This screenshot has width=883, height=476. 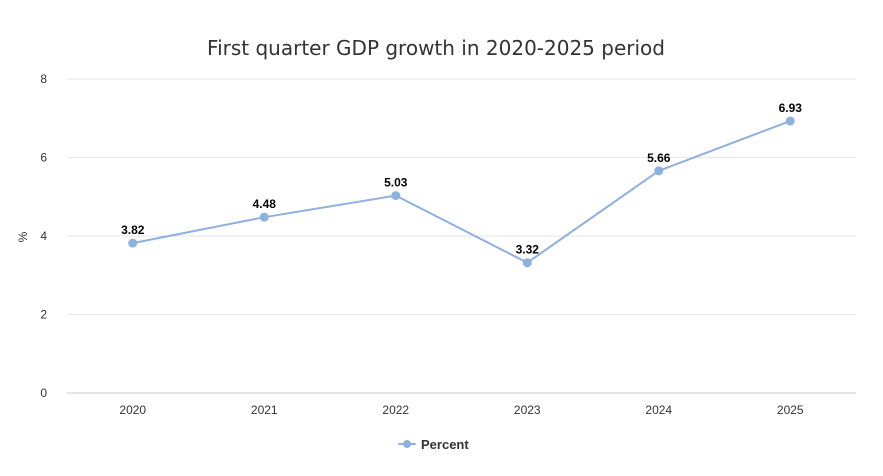 What do you see at coordinates (265, 204) in the screenshot?
I see `data-label: 4.48` at bounding box center [265, 204].